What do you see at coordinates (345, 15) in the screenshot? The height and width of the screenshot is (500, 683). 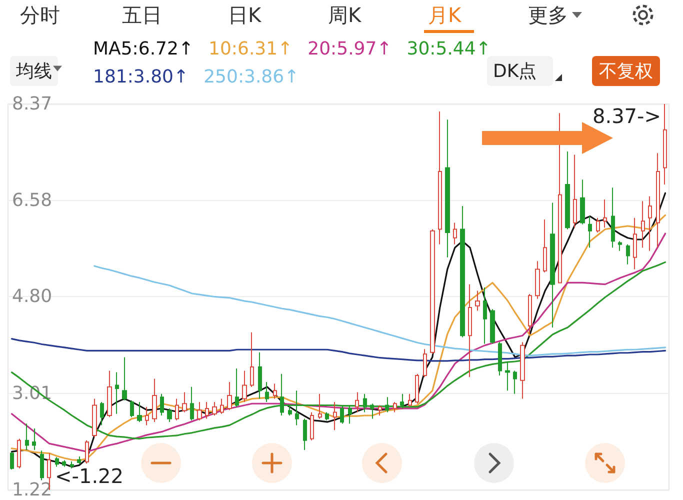 I see `text: 周K` at bounding box center [345, 15].